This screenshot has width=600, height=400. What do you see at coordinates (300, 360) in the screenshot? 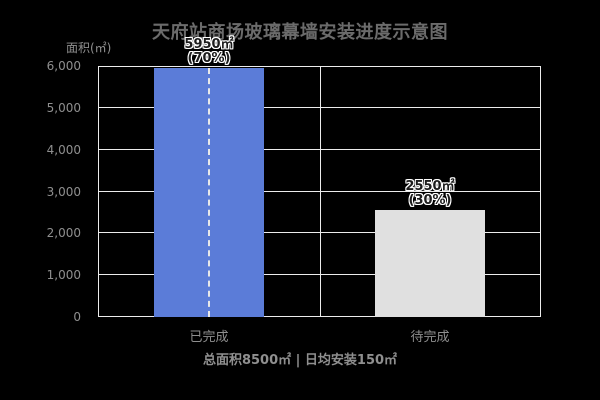
I see `chart-footer: 总面积8500㎡ | 日均安装150㎡` at bounding box center [300, 360].